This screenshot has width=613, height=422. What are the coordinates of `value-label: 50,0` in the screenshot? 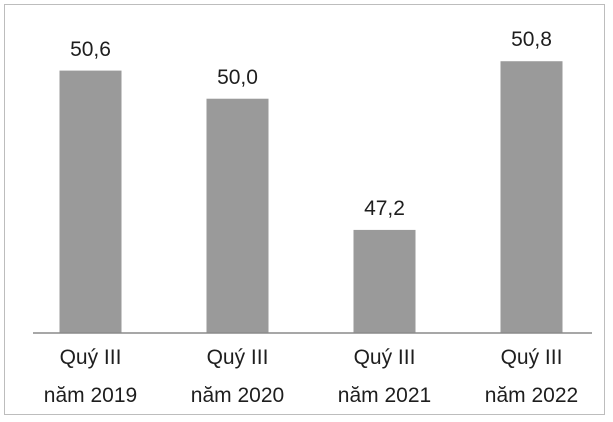 It's located at (237, 77).